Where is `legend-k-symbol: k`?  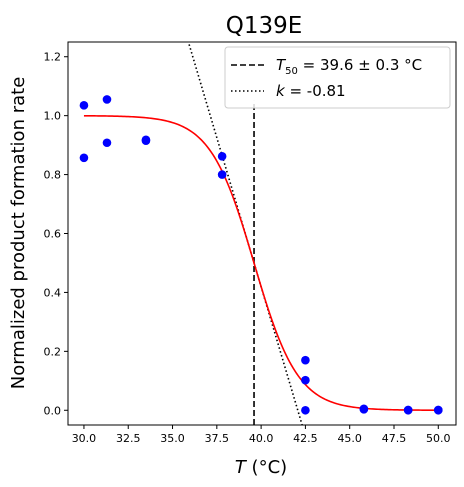 legend-k-symbol: k is located at coordinates (281, 91).